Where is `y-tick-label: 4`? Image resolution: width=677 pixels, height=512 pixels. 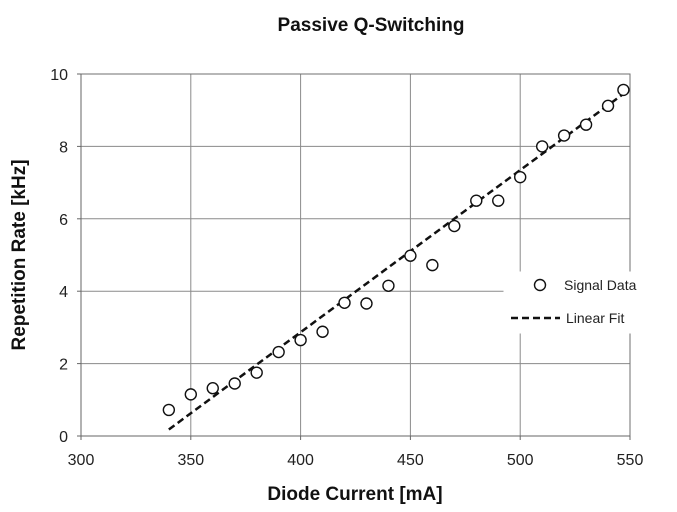
y-tick-label: 4 is located at coordinates (63, 292).